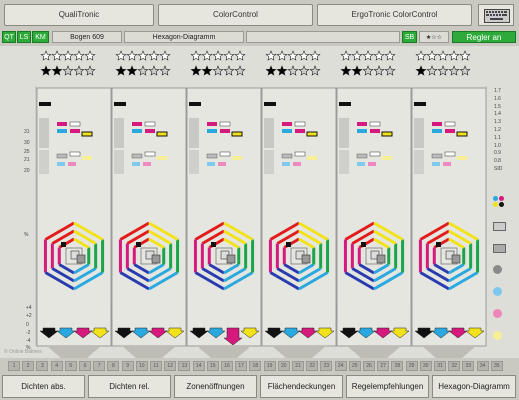 The image size is (519, 400). What do you see at coordinates (484, 37) in the screenshot?
I see `controller-status: Regler an` at bounding box center [484, 37].